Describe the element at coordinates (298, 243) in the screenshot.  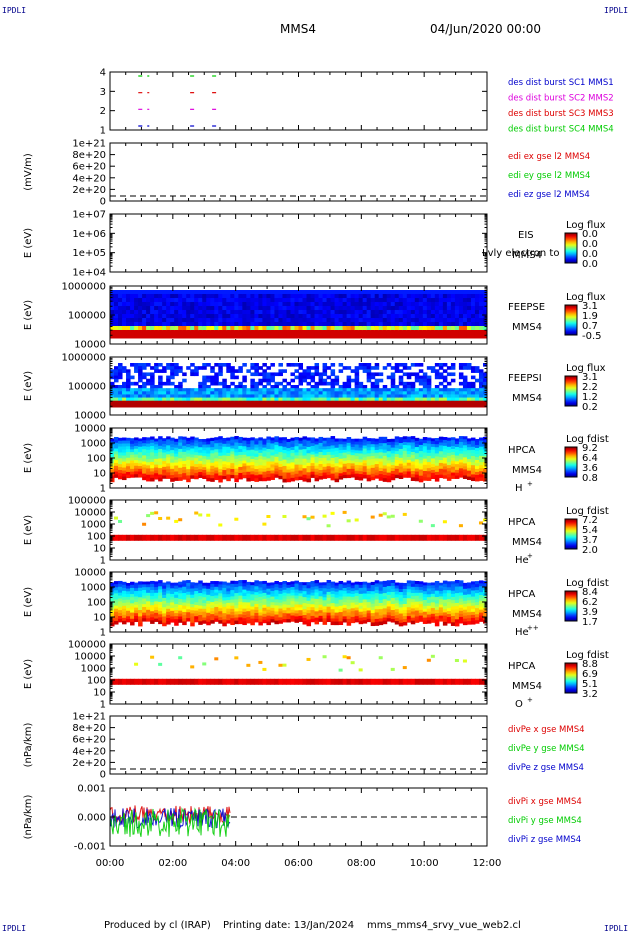
I see `panel-eis-frame` at that location.